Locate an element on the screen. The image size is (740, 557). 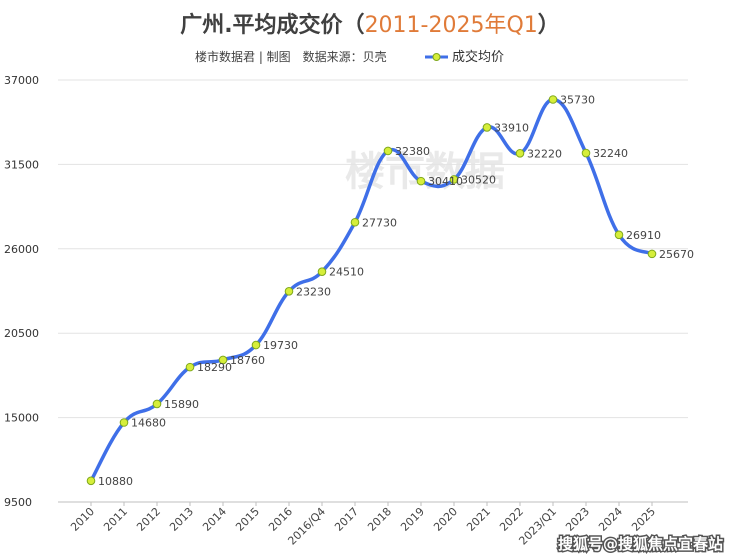
x-tick-label: 2015 is located at coordinates (247, 519).